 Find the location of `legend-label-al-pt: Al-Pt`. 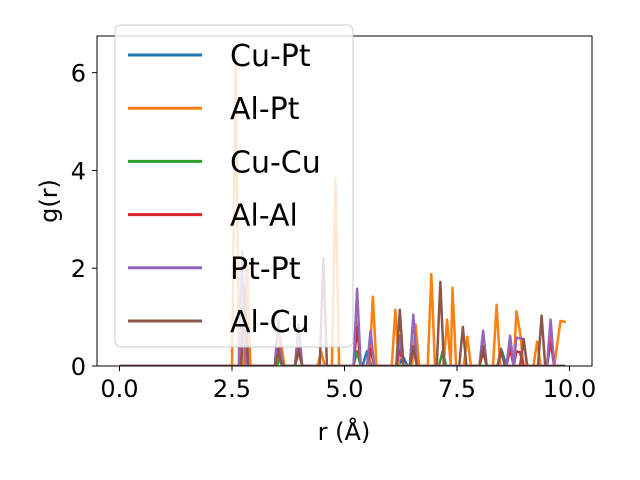

legend-label-al-pt: Al-Pt is located at coordinates (265, 109).